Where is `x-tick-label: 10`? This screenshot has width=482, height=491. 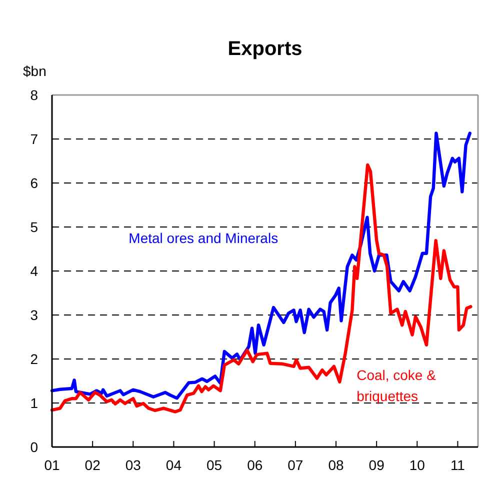 x-tick-label: 10 is located at coordinates (417, 465).